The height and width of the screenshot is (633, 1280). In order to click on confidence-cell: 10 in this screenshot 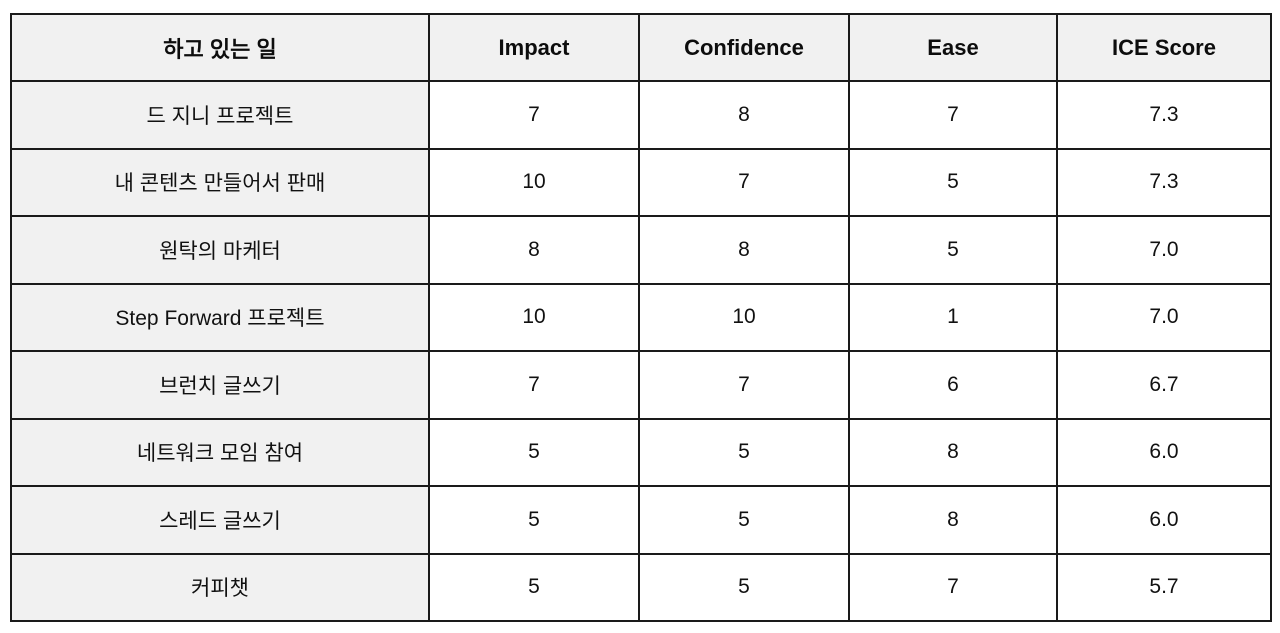, I will do `click(744, 317)`.